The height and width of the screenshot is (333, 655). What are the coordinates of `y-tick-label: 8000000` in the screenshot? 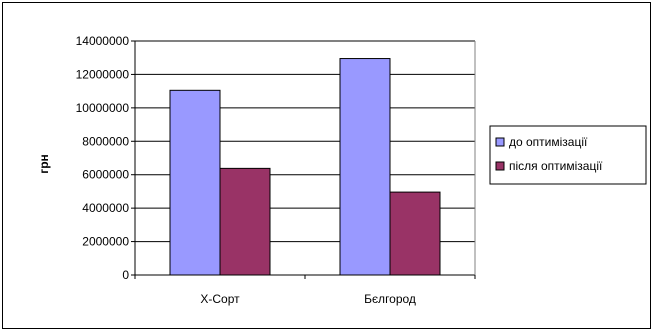 It's located at (105, 141).